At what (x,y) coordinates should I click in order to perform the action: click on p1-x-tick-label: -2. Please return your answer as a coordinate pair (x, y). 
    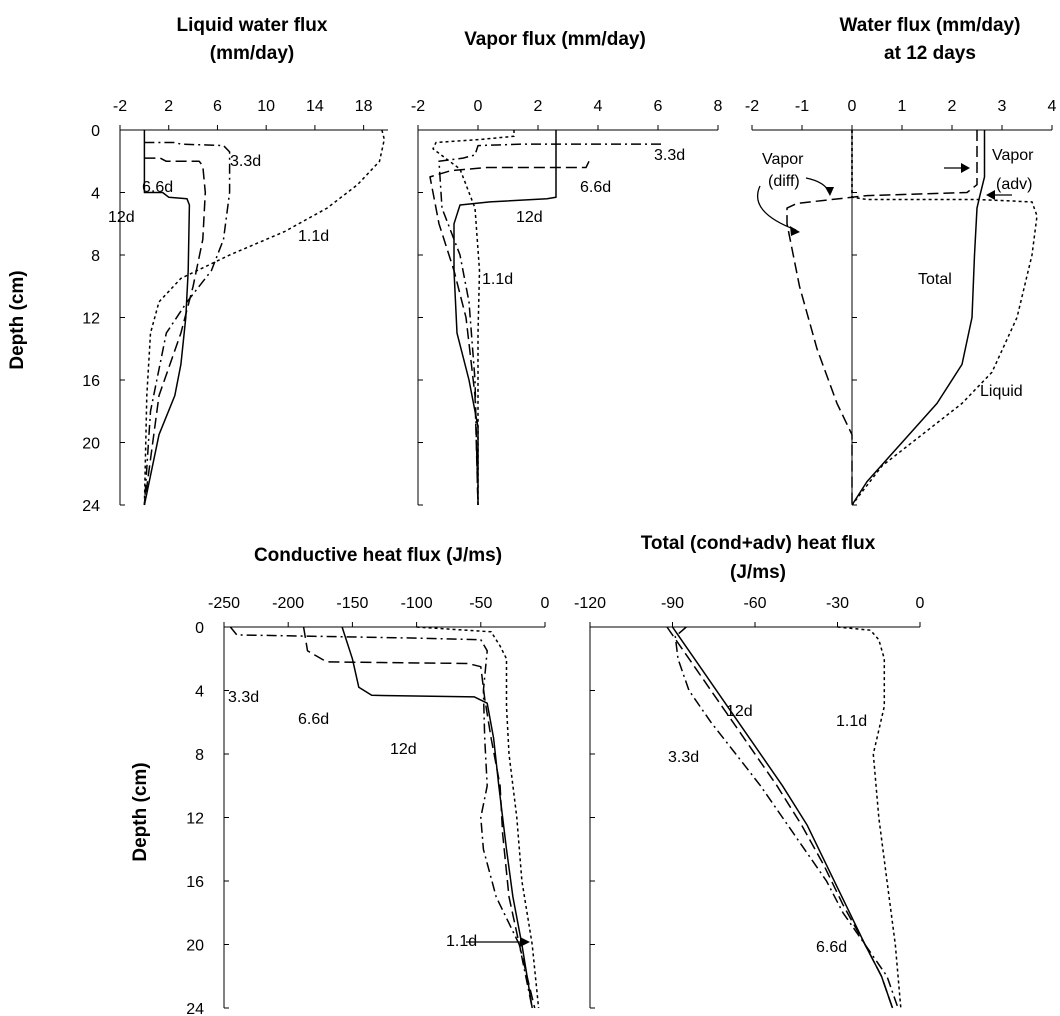
    Looking at the image, I should click on (120, 106).